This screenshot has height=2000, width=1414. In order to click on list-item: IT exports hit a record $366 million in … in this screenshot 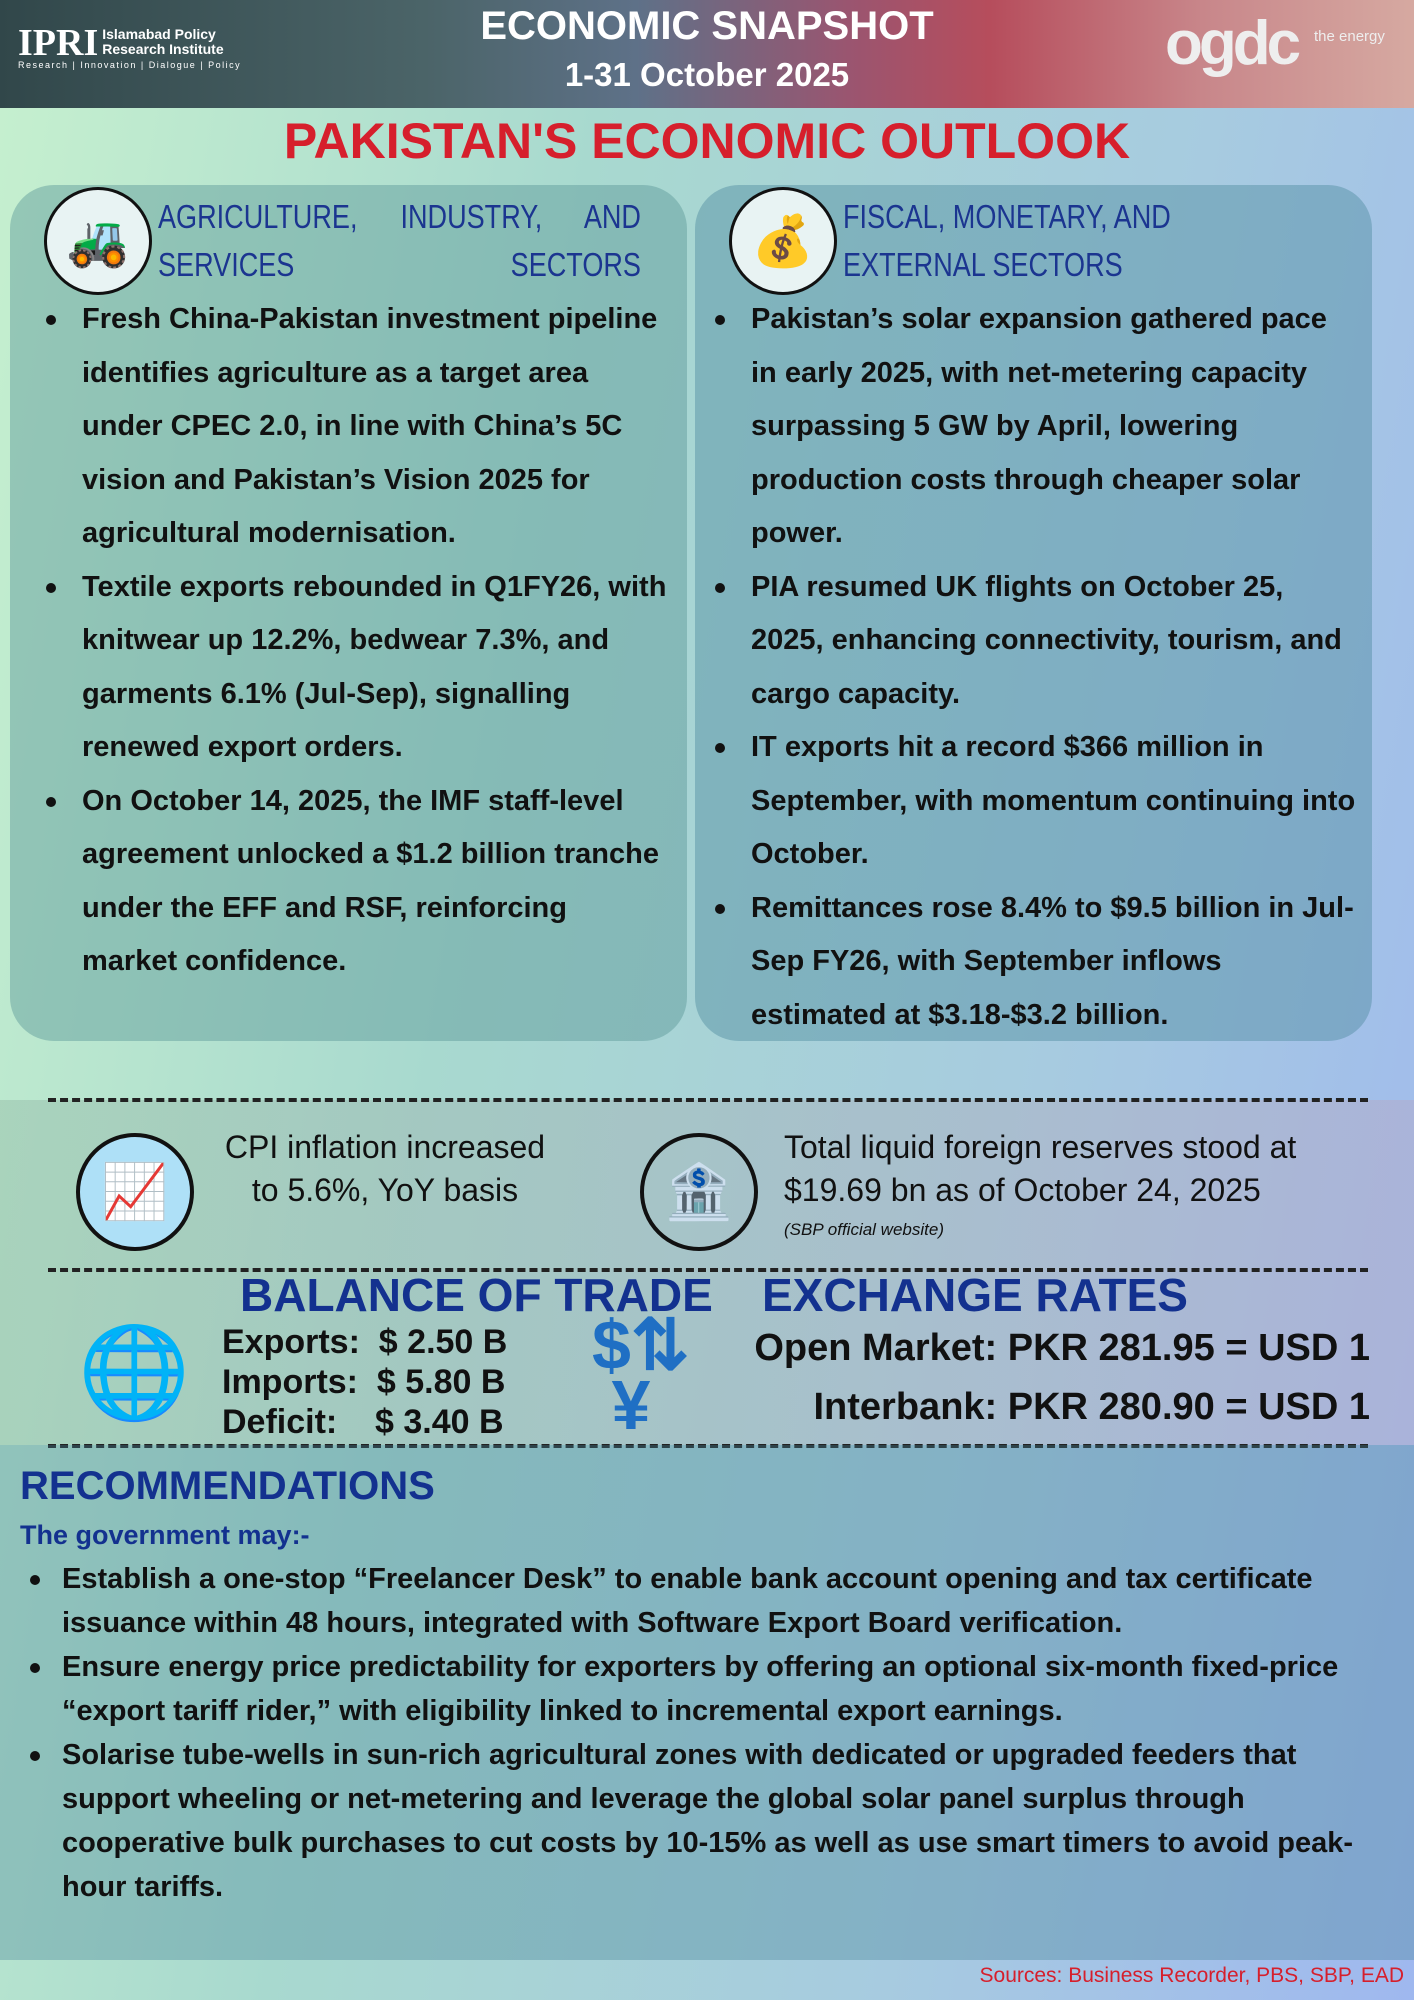, I will do `click(1033, 801)`.